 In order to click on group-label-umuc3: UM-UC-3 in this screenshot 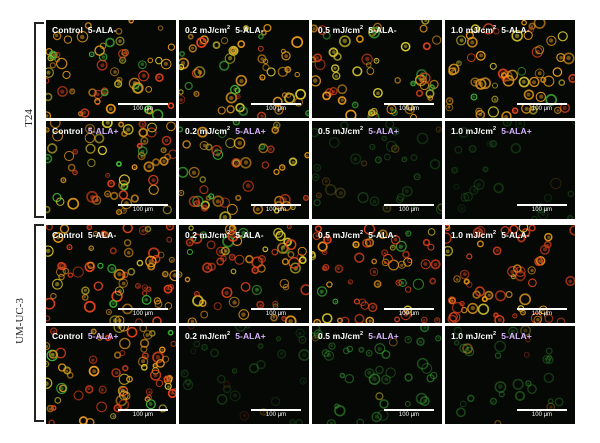, I will do `click(20, 321)`.